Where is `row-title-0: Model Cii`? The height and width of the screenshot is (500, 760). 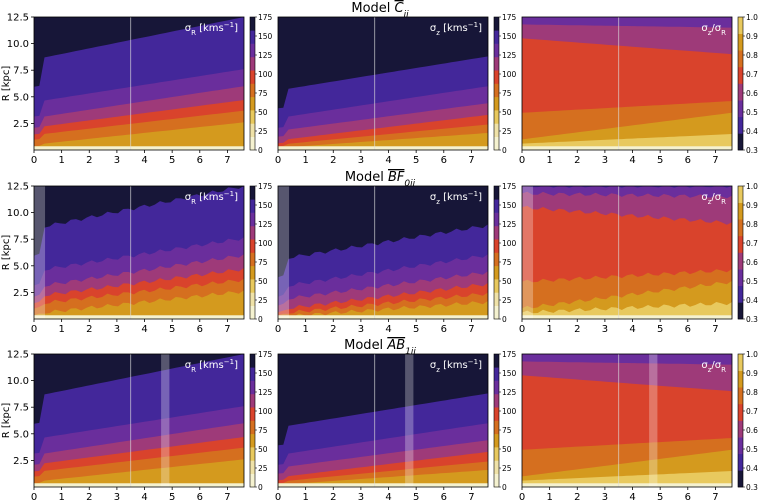 row-title-0: Model Cii is located at coordinates (380, 10).